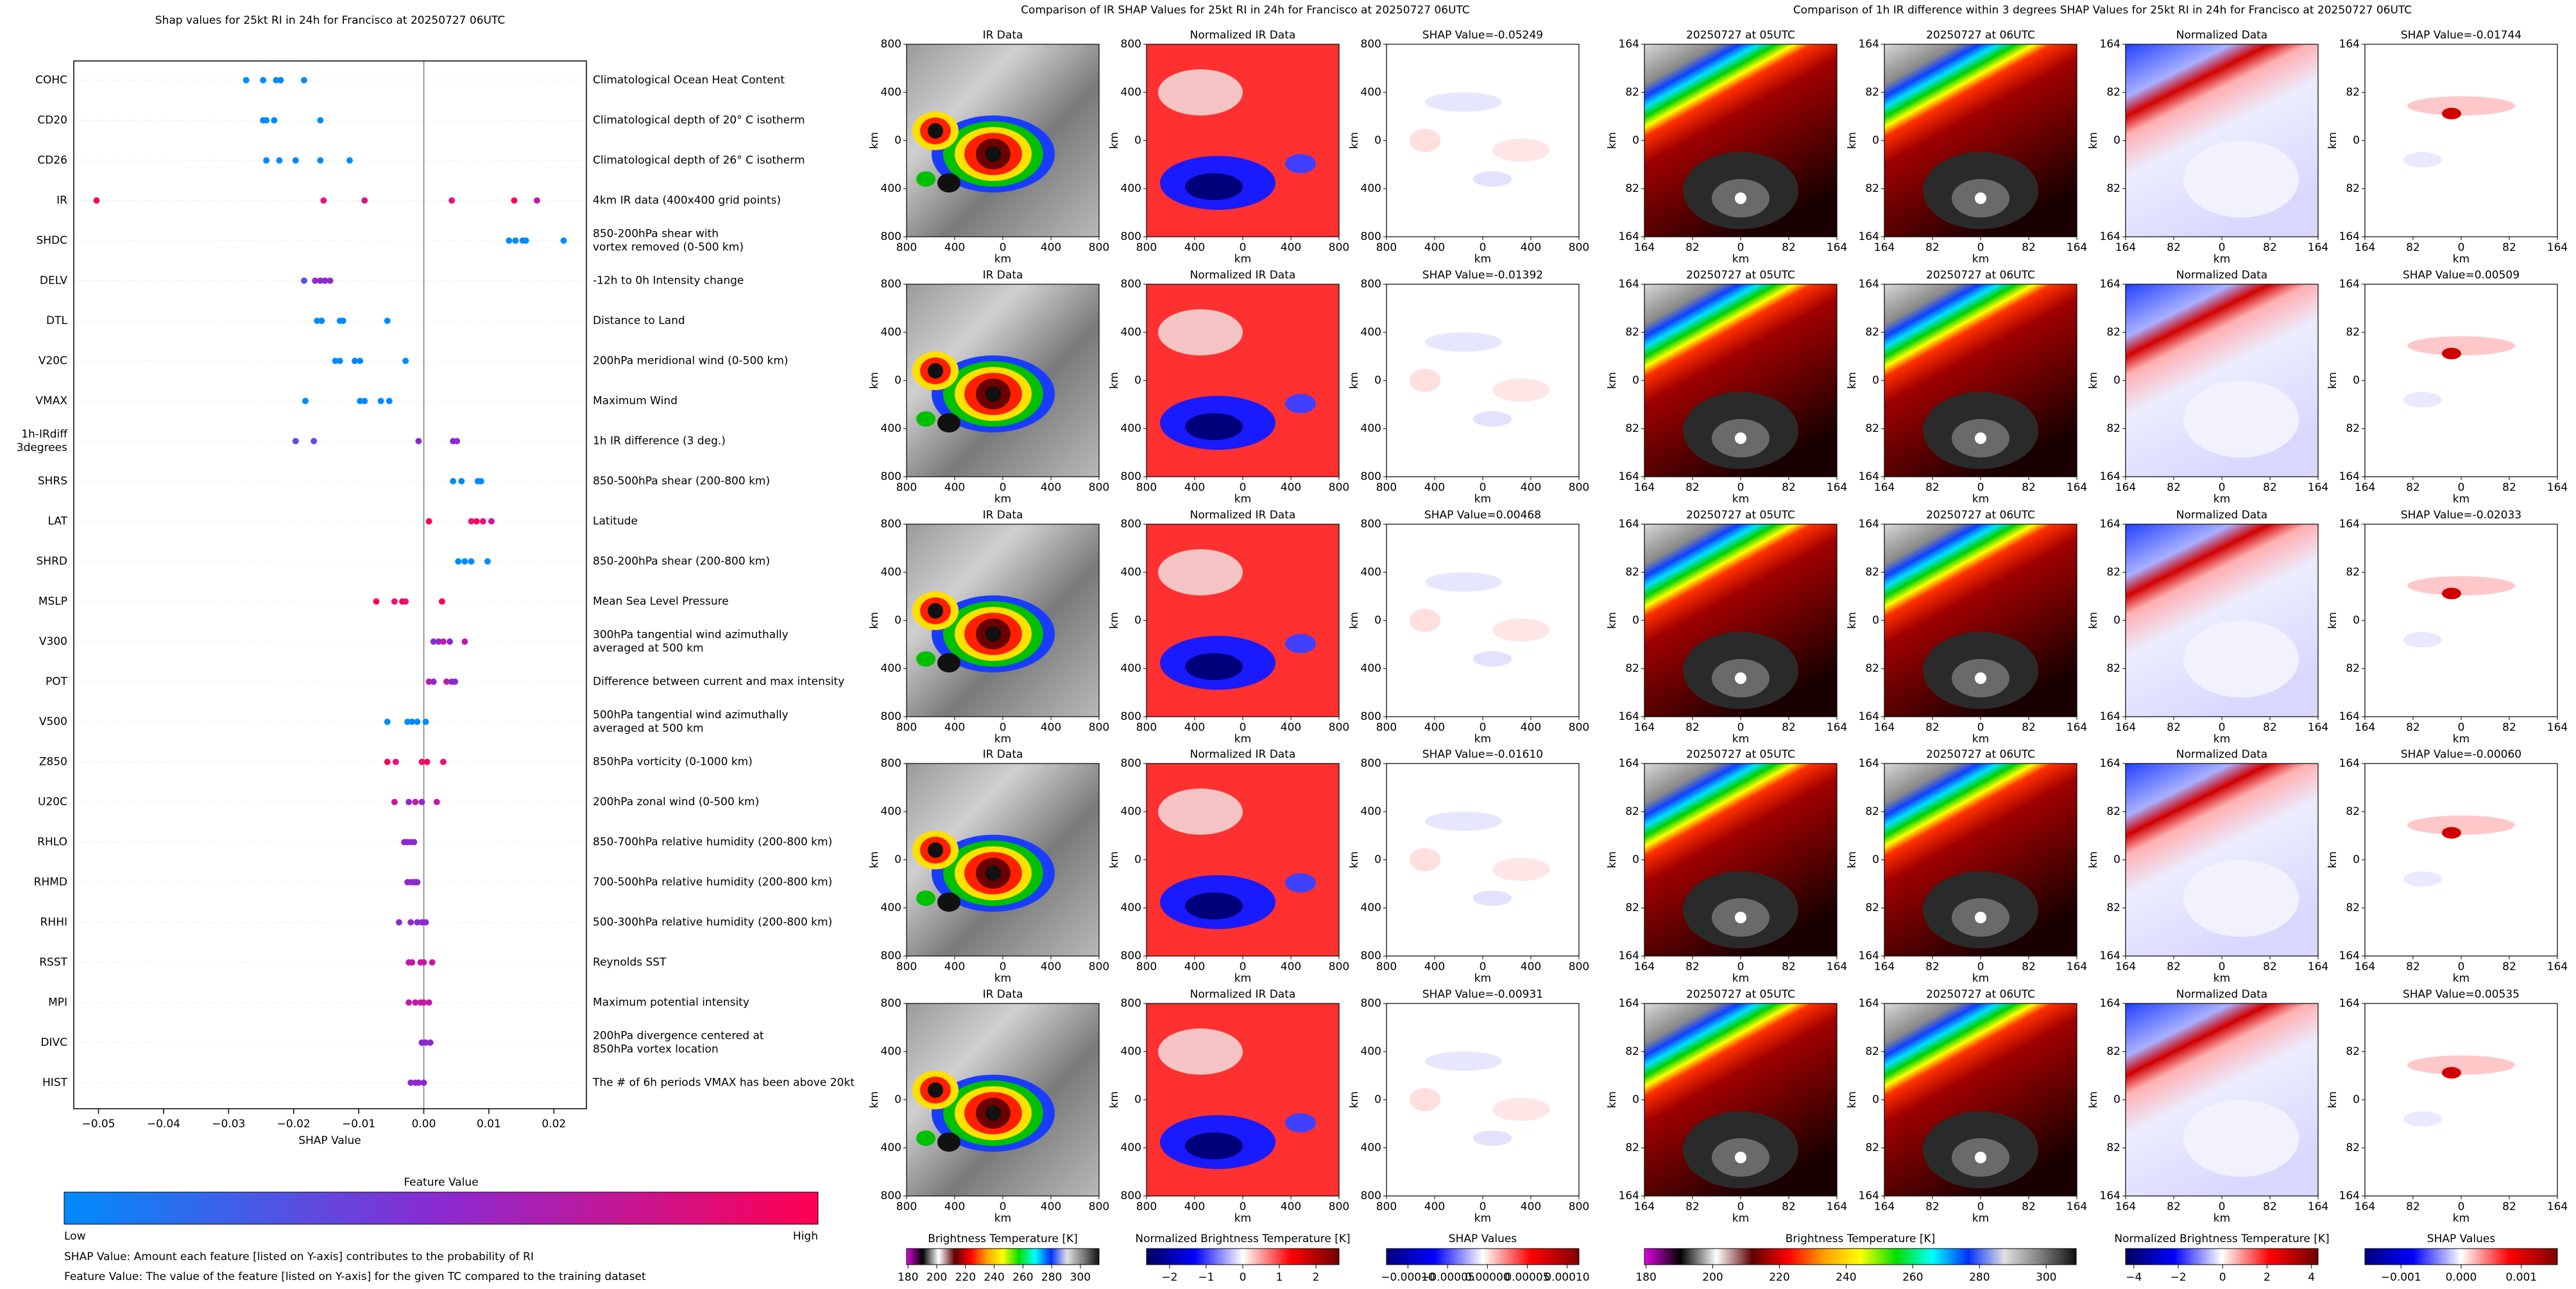  What do you see at coordinates (668, 281) in the screenshot?
I see `feature-description: -12h to 0h Intensity change` at bounding box center [668, 281].